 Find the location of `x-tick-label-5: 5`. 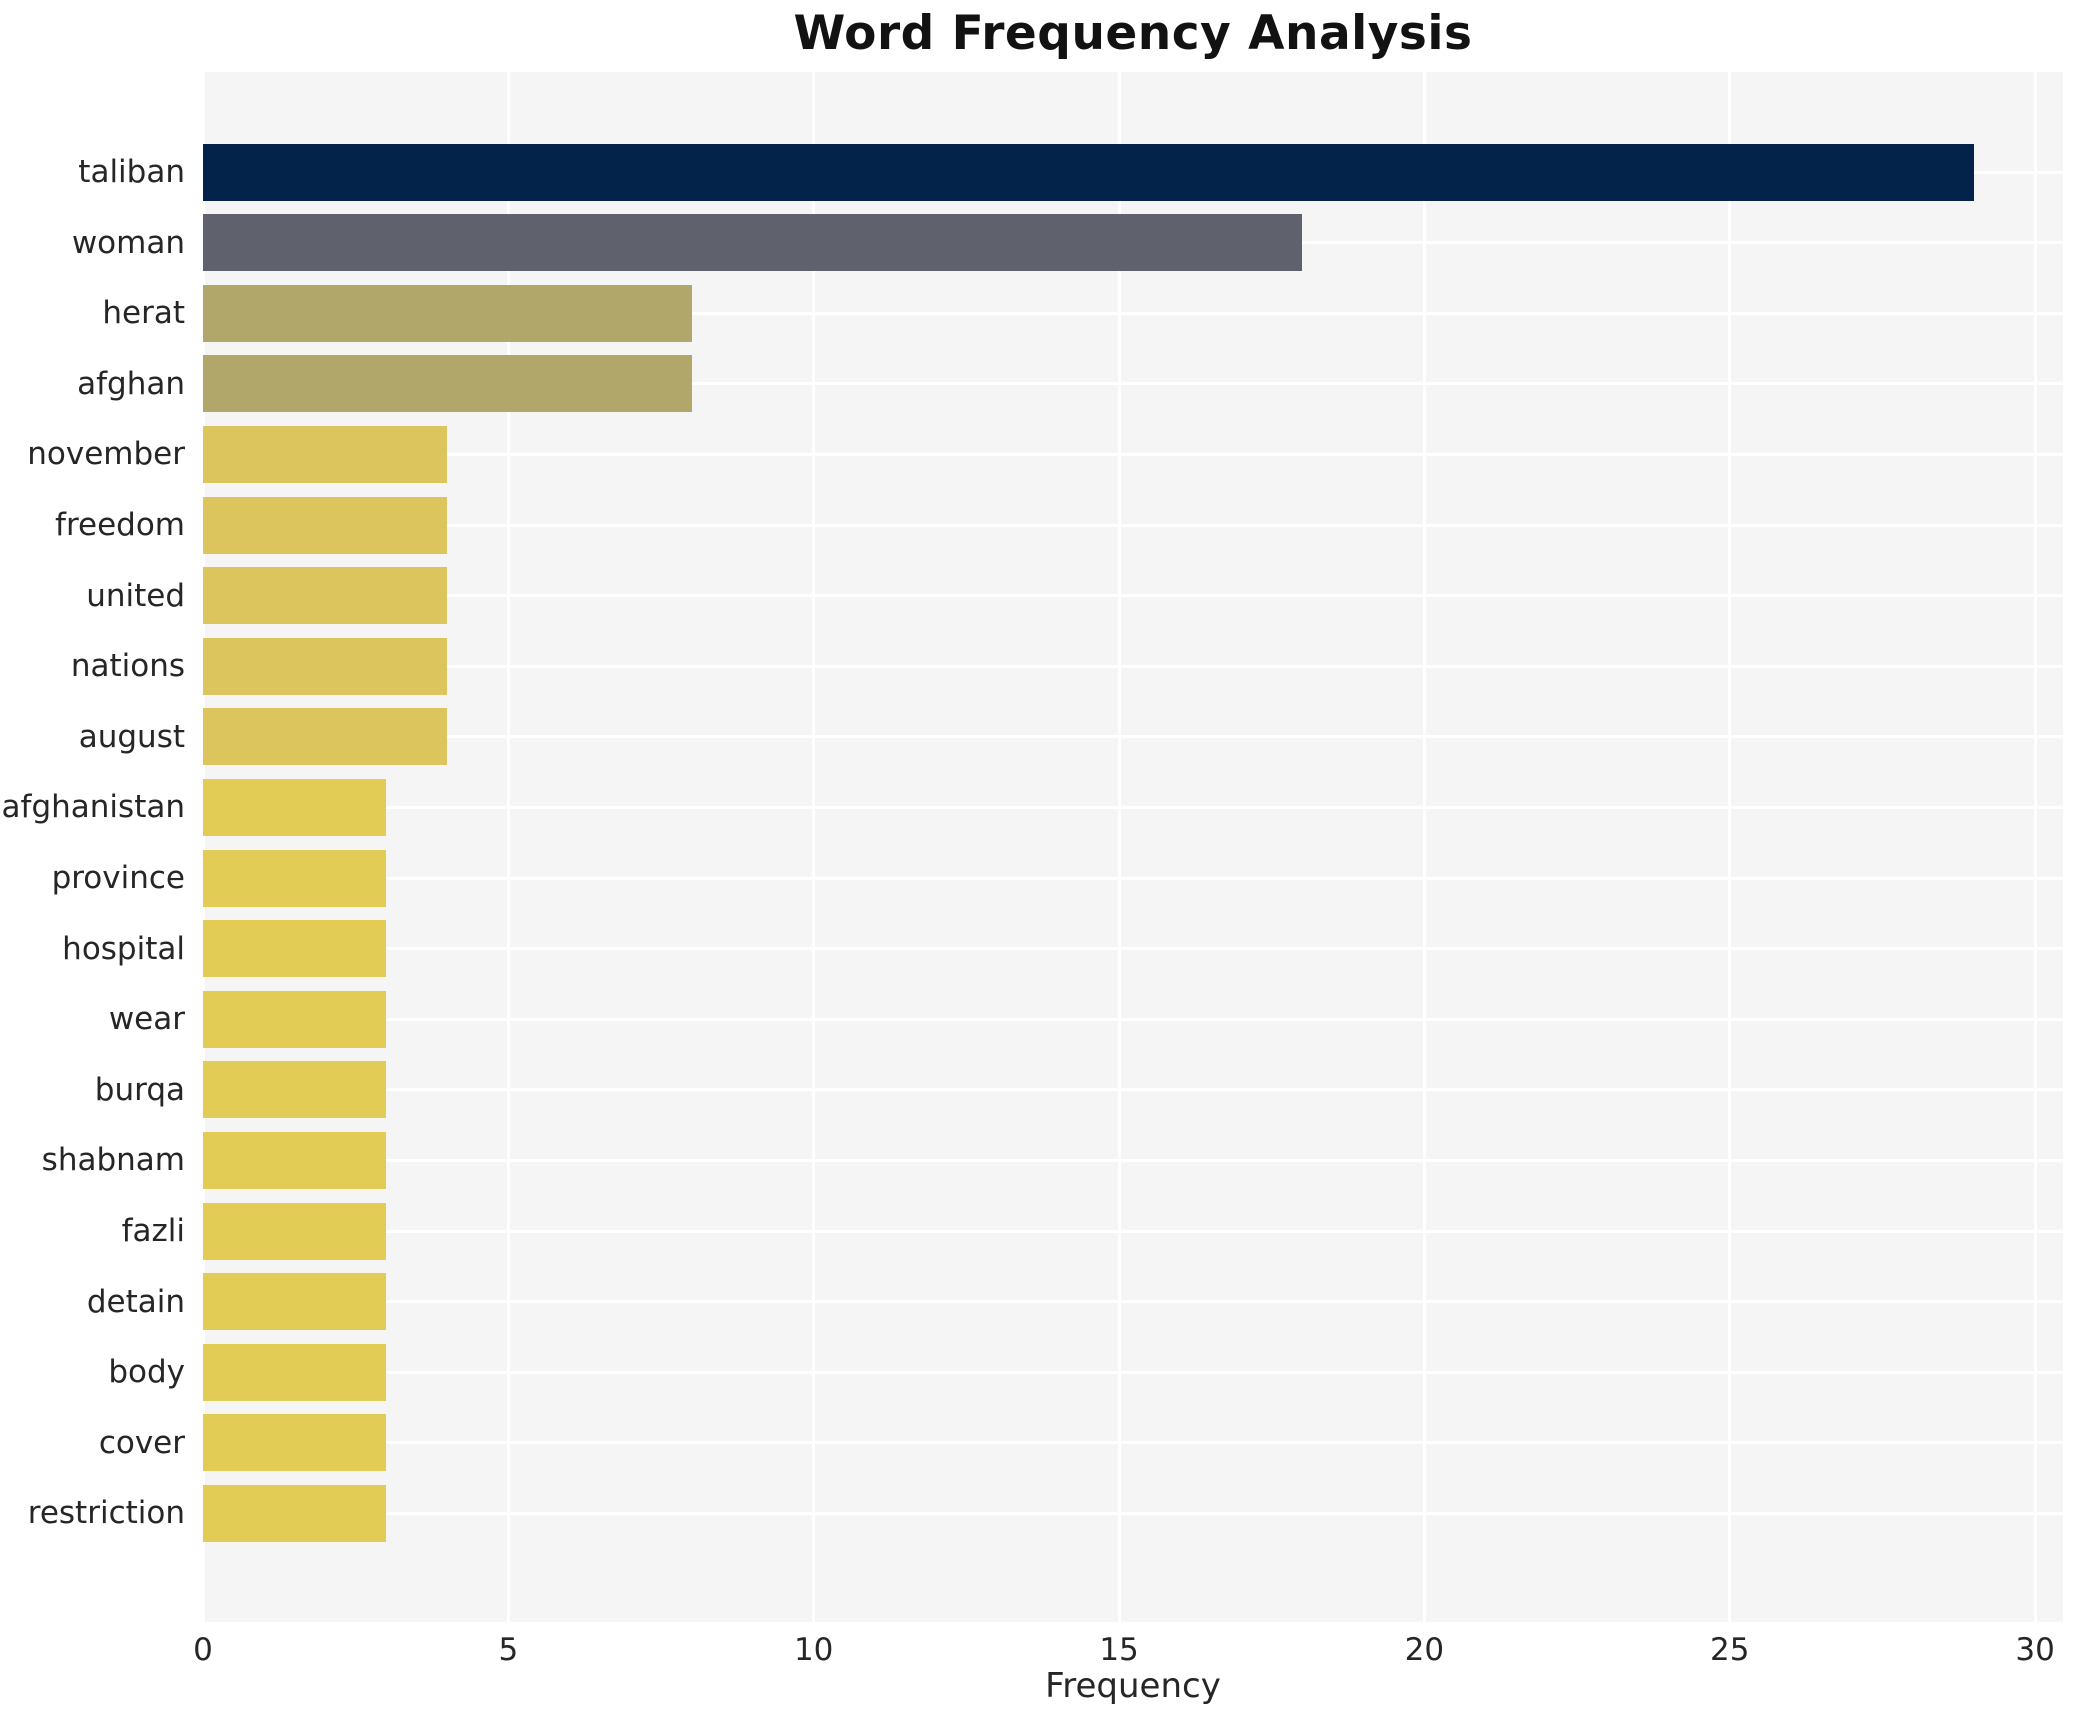

x-tick-label-5: 5 is located at coordinates (508, 1650).